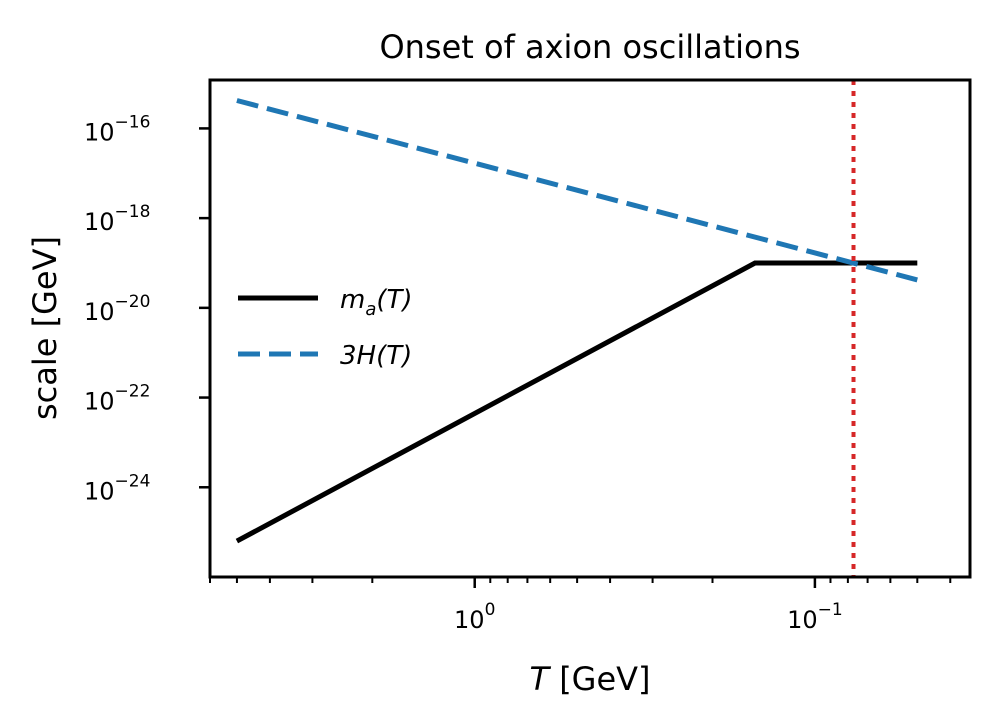 The height and width of the screenshot is (727, 997). What do you see at coordinates (117, 219) in the screenshot?
I see `y-tick-label: 10−18` at bounding box center [117, 219].